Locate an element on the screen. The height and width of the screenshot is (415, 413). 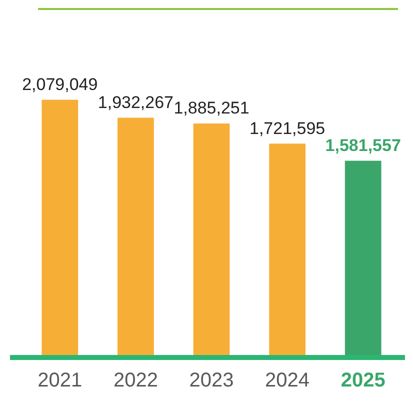
data-label: 1,581,557 is located at coordinates (363, 145).